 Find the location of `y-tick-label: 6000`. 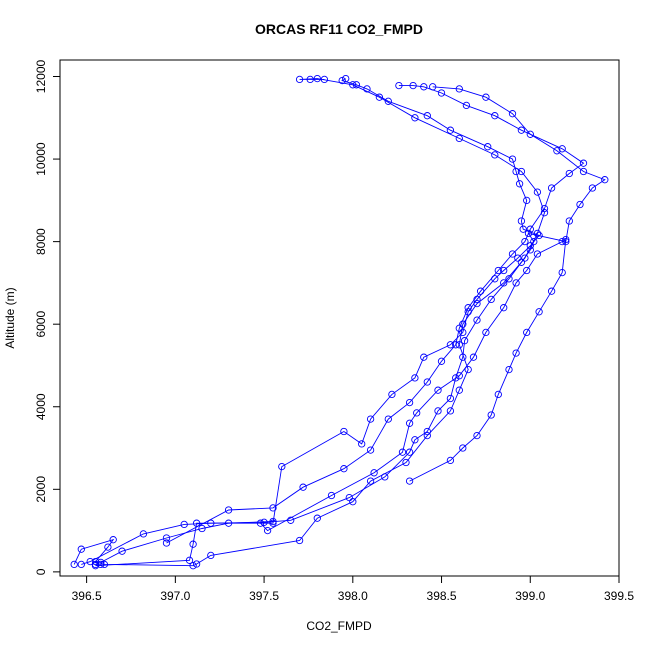

y-tick-label: 6000 is located at coordinates (41, 324).